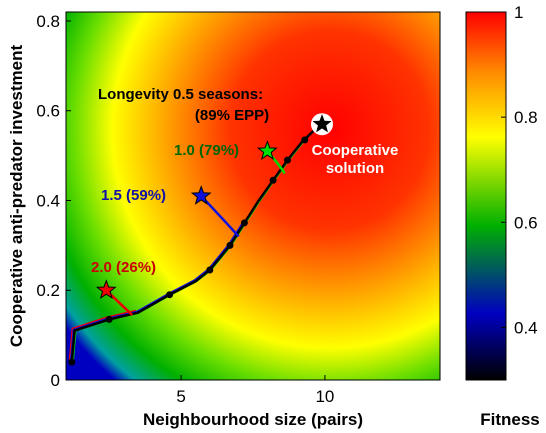  Describe the element at coordinates (324, 396) in the screenshot. I see `x-tick-label: 10` at that location.